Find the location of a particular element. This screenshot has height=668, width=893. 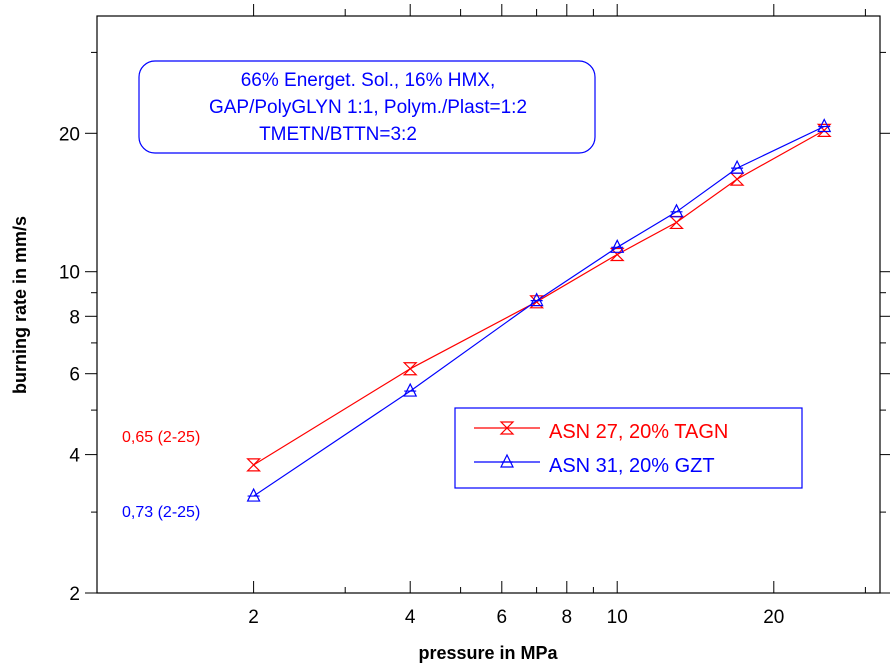

legend-label-gzt: ASN 31, 20% GZT is located at coordinates (632, 466).